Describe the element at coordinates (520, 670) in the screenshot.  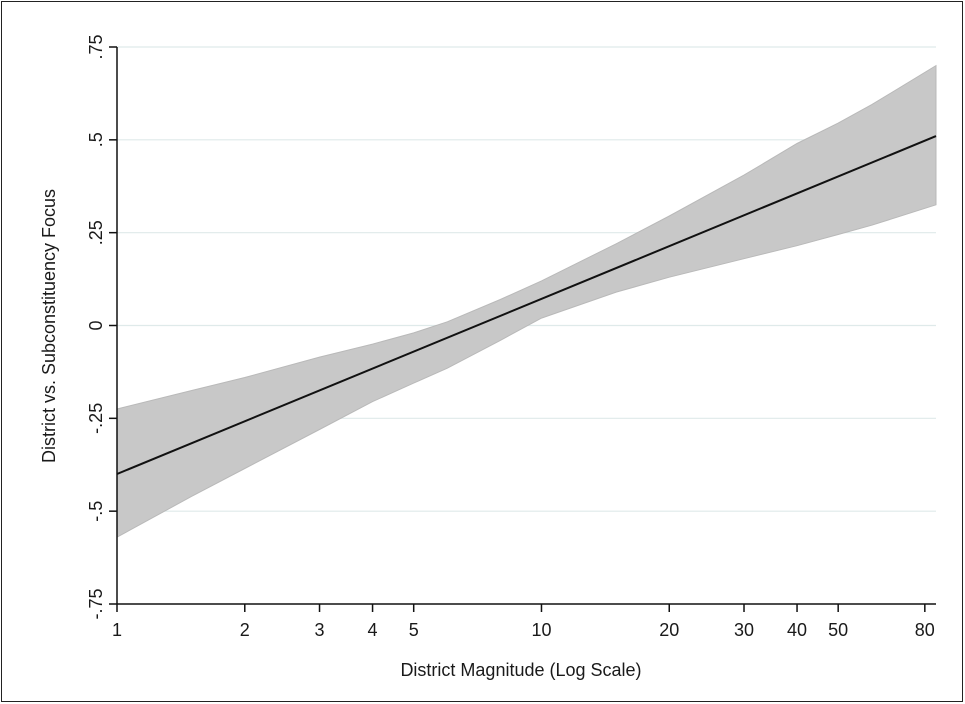
I see `x-axis-label: District Magnitude (Log Scale)` at that location.